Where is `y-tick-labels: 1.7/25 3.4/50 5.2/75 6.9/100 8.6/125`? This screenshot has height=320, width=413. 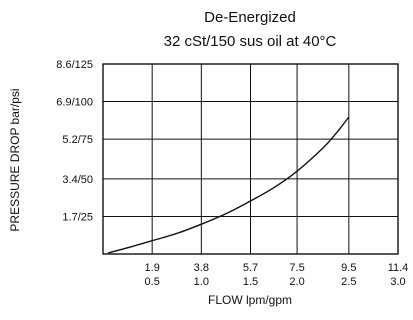 y-tick-labels: 1.7/25 3.4/50 5.2/75 6.9/100 8.6/125 is located at coordinates (74, 141).